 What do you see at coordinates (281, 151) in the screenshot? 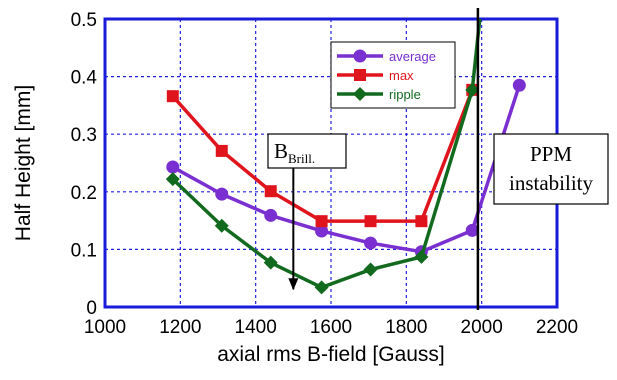
I see `bbrill-label-main: B` at bounding box center [281, 151].